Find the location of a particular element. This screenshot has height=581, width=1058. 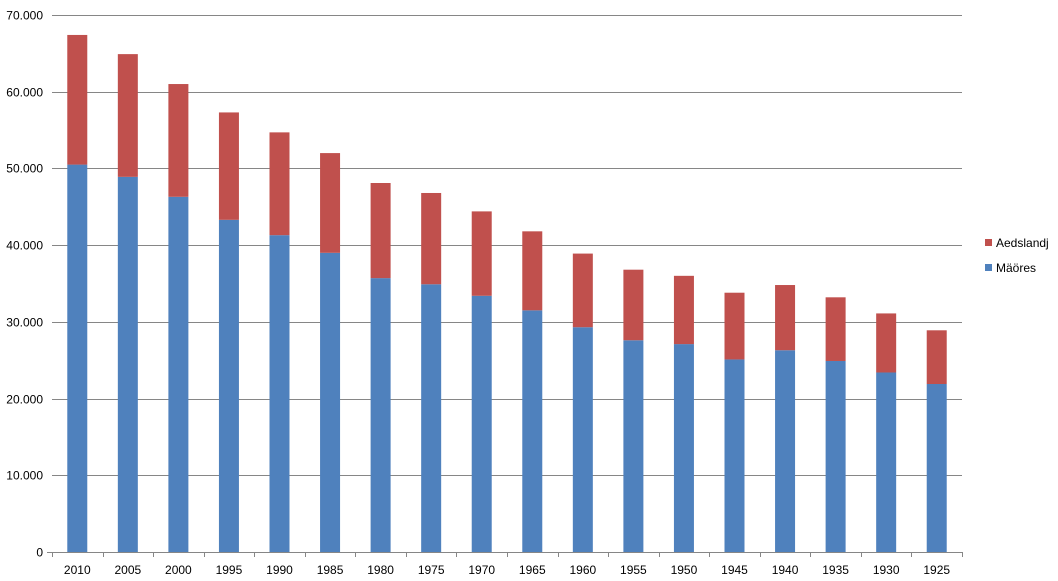

bar-aedslandj-1990 is located at coordinates (279, 184).